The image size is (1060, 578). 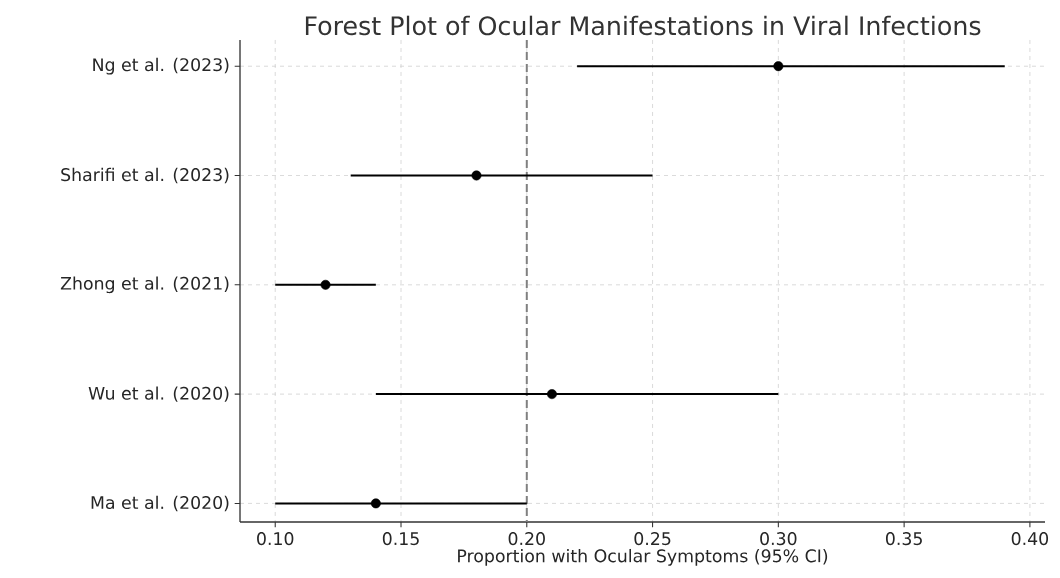 I want to click on x-tick-label: 0.25, so click(x=652, y=539).